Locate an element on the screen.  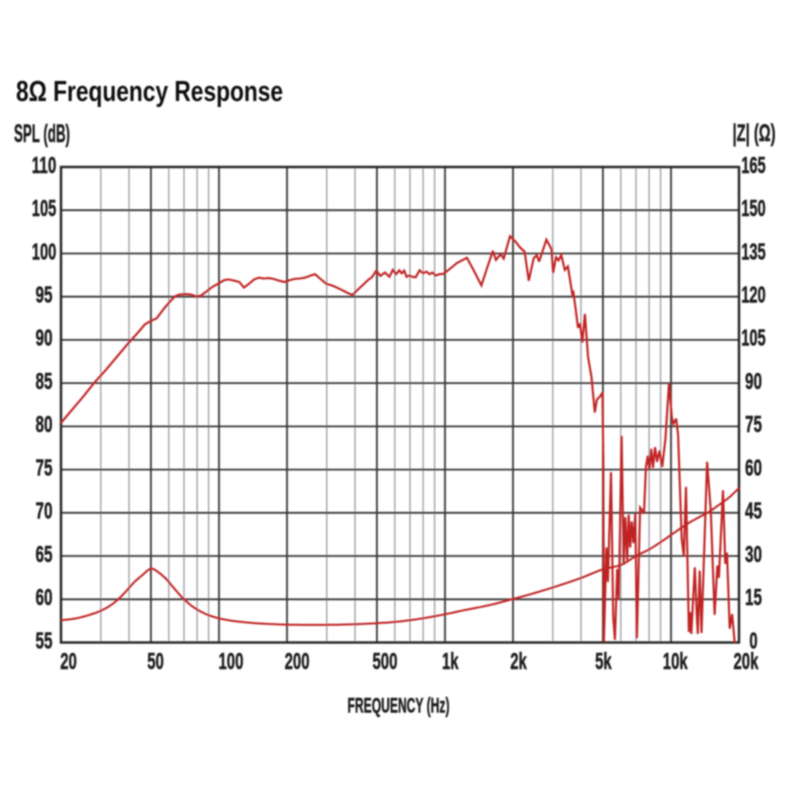
svg-text: 110 is located at coordinates (44, 165).